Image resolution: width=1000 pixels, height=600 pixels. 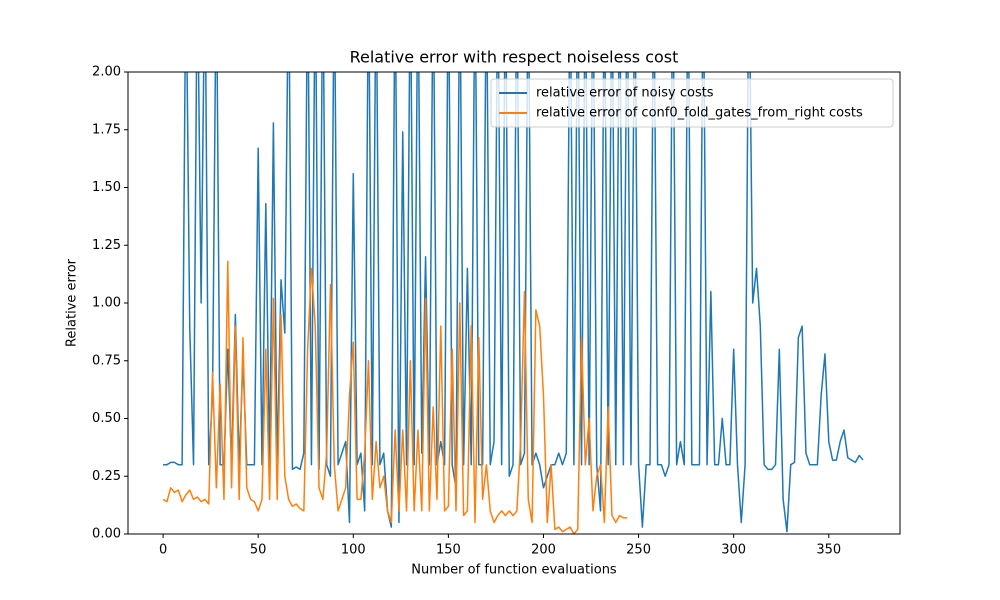 I want to click on y-tick-label: 1.00, so click(x=106, y=303).